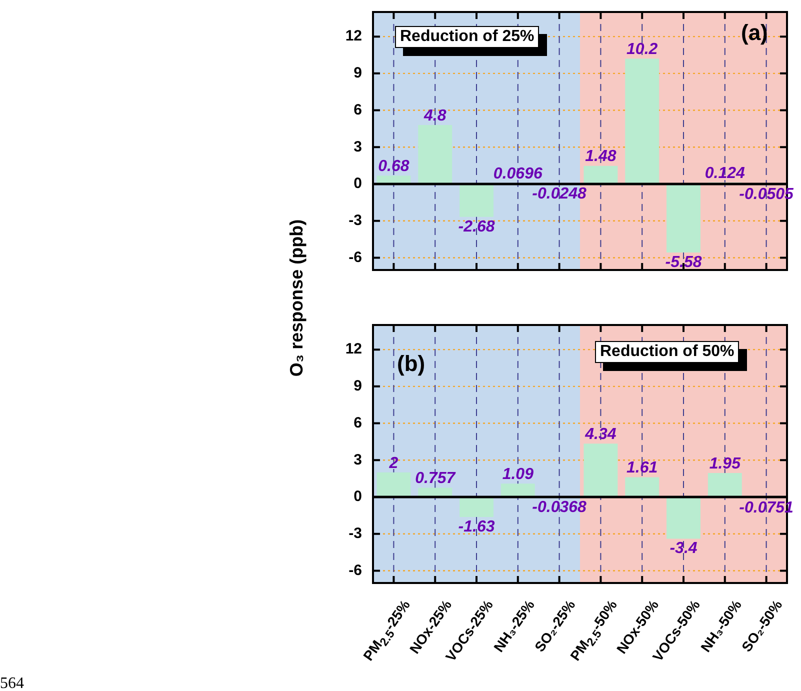 The width and height of the screenshot is (801, 691). What do you see at coordinates (683, 262) in the screenshot?
I see `data-label: -5.58` at bounding box center [683, 262].